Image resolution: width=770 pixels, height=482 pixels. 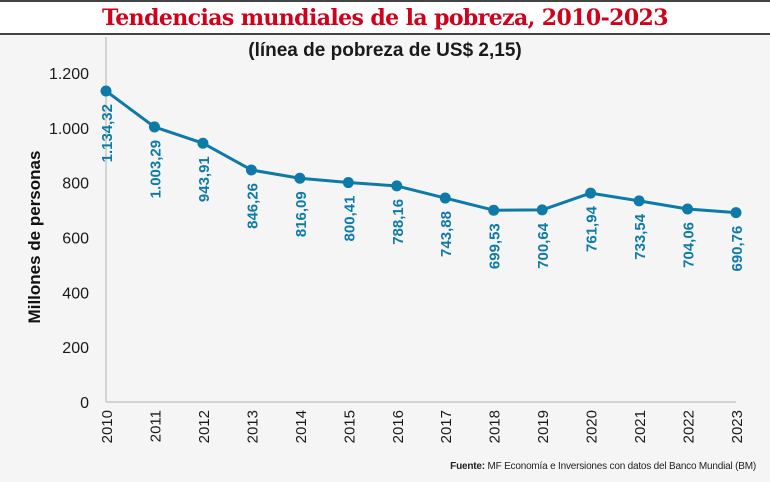 I want to click on x-tick-label: 2022, so click(x=689, y=426).